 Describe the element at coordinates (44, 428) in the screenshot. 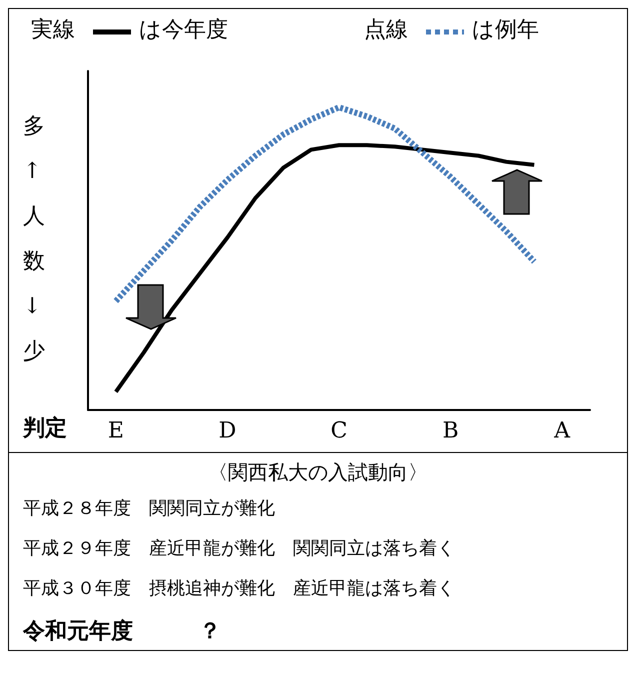

I see `x-axis-title: 判定` at that location.